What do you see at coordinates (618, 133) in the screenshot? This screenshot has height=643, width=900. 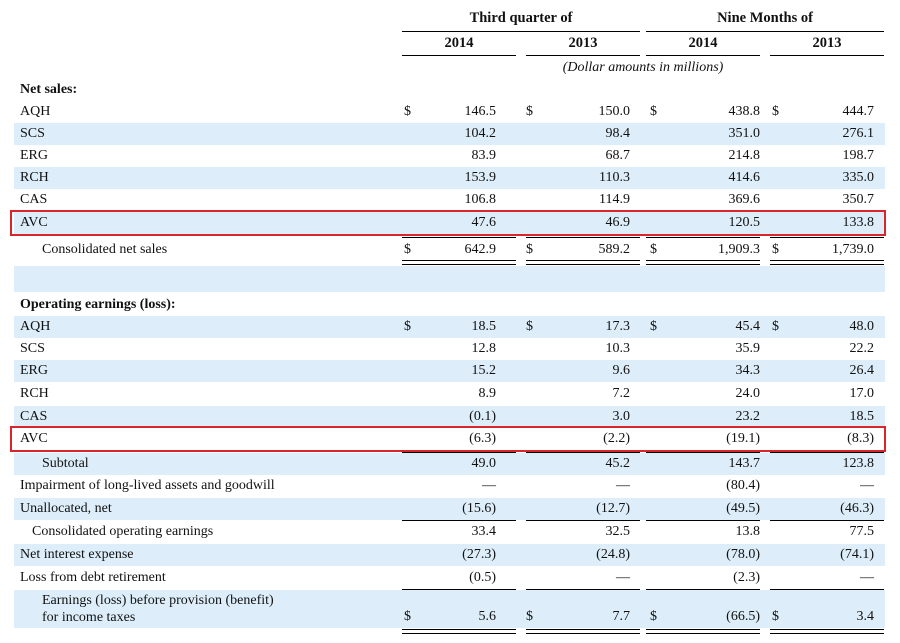 I see `cell-value: 98.4` at bounding box center [618, 133].